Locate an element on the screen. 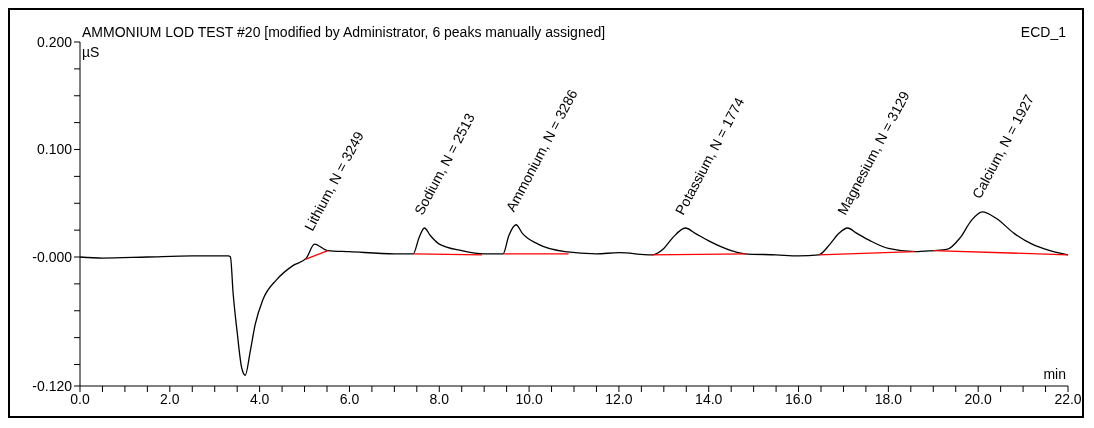 This screenshot has height=428, width=1094. x-tick-label: 16.0 is located at coordinates (798, 398).